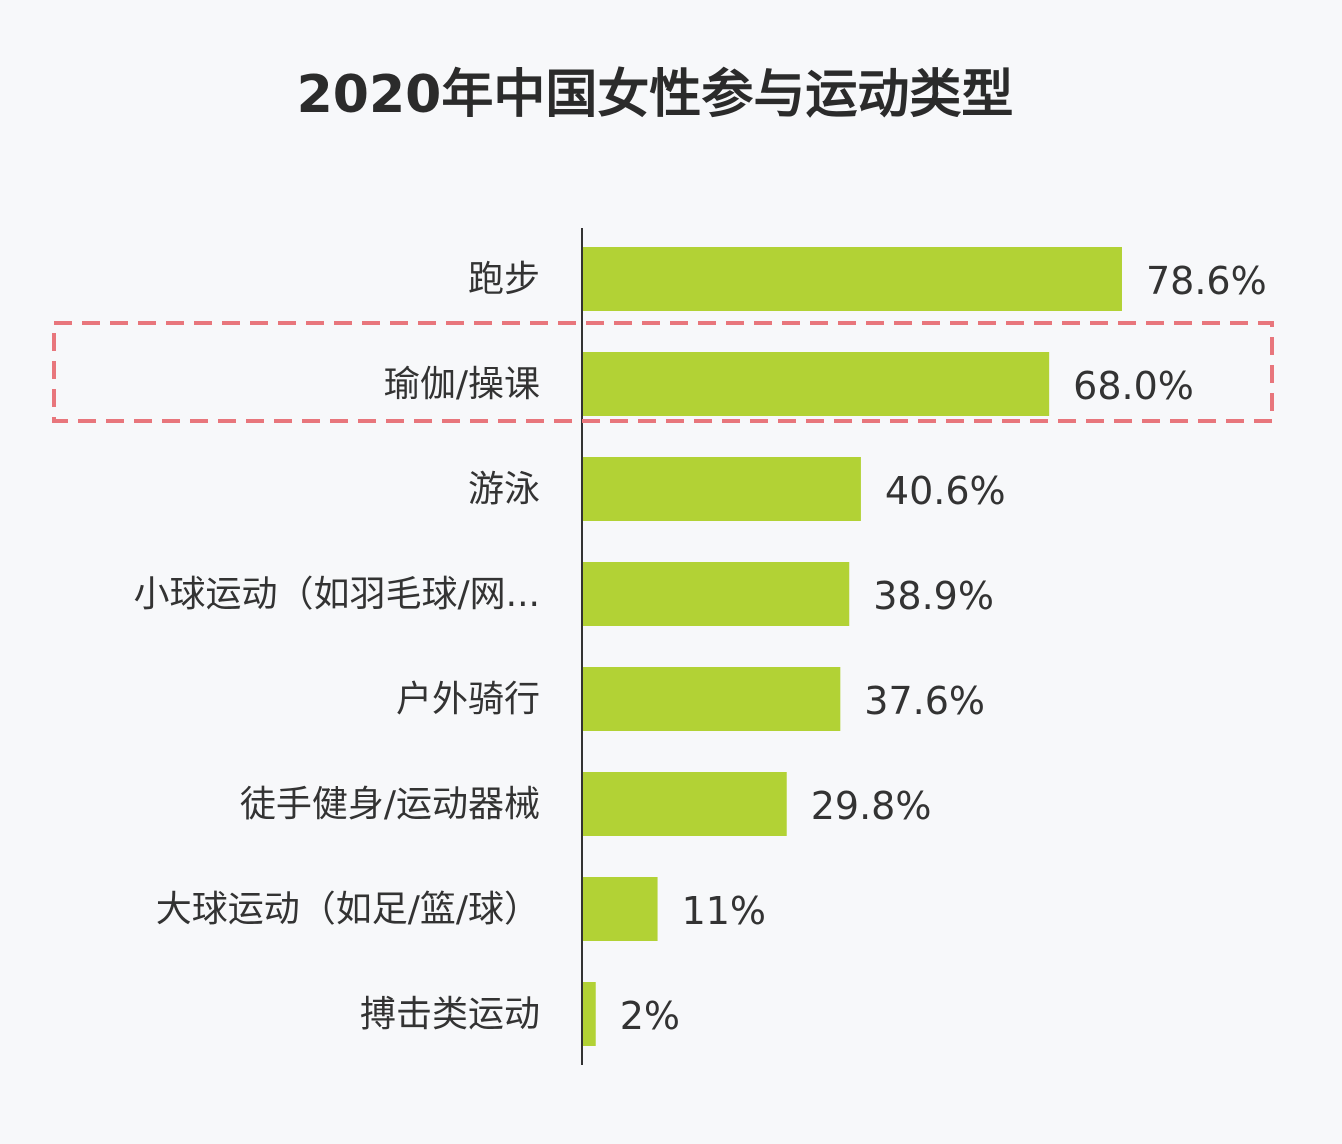 The image size is (1342, 1144). Describe the element at coordinates (871, 806) in the screenshot. I see `data-label: 29.8%` at that location.